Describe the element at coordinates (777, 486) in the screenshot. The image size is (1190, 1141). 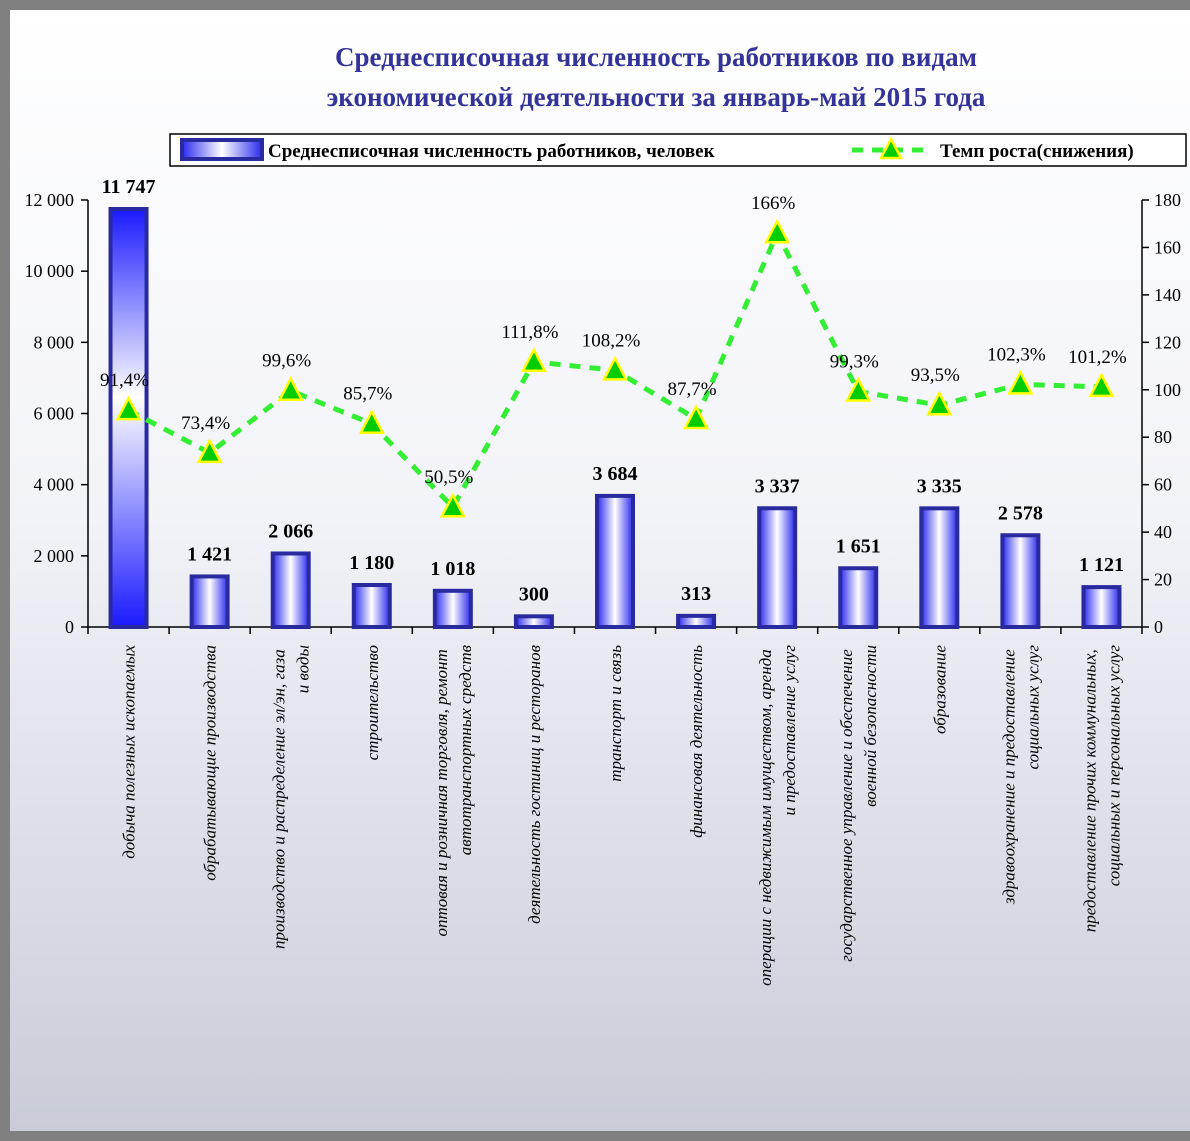
I see `bar-value-label: 3 337` at that location.